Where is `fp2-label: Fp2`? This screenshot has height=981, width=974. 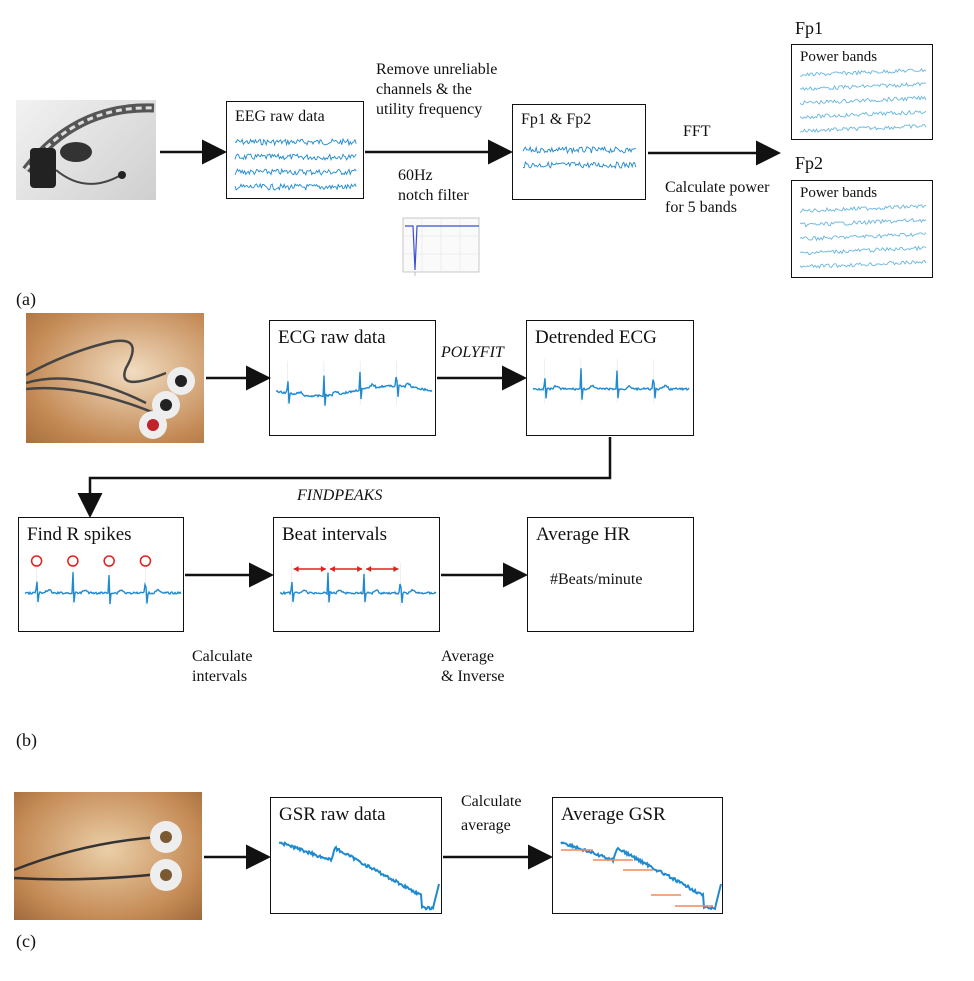
fp2-label: Fp2 is located at coordinates (809, 163).